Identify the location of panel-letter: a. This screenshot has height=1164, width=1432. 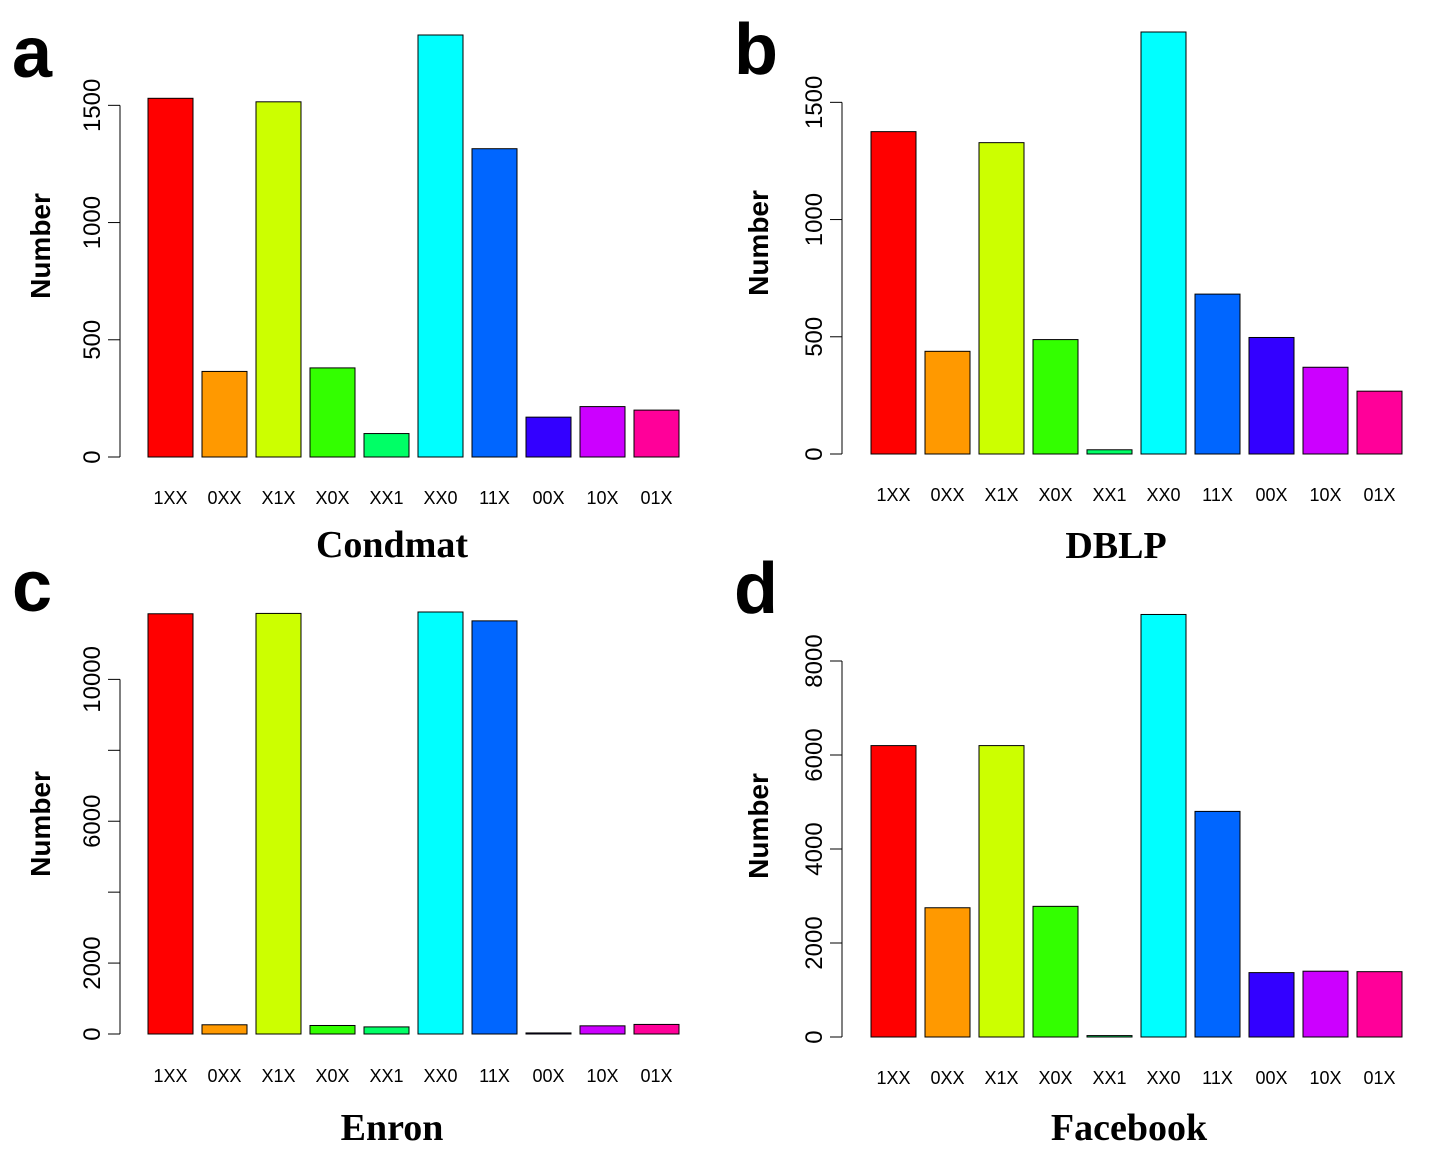
(32, 53).